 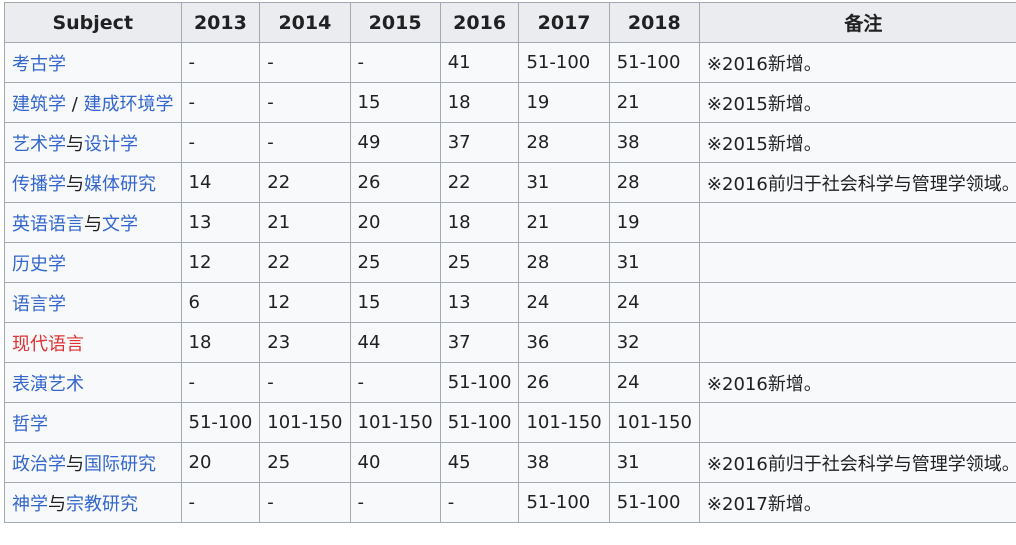 I want to click on rank-cell-2016: -, so click(x=479, y=502).